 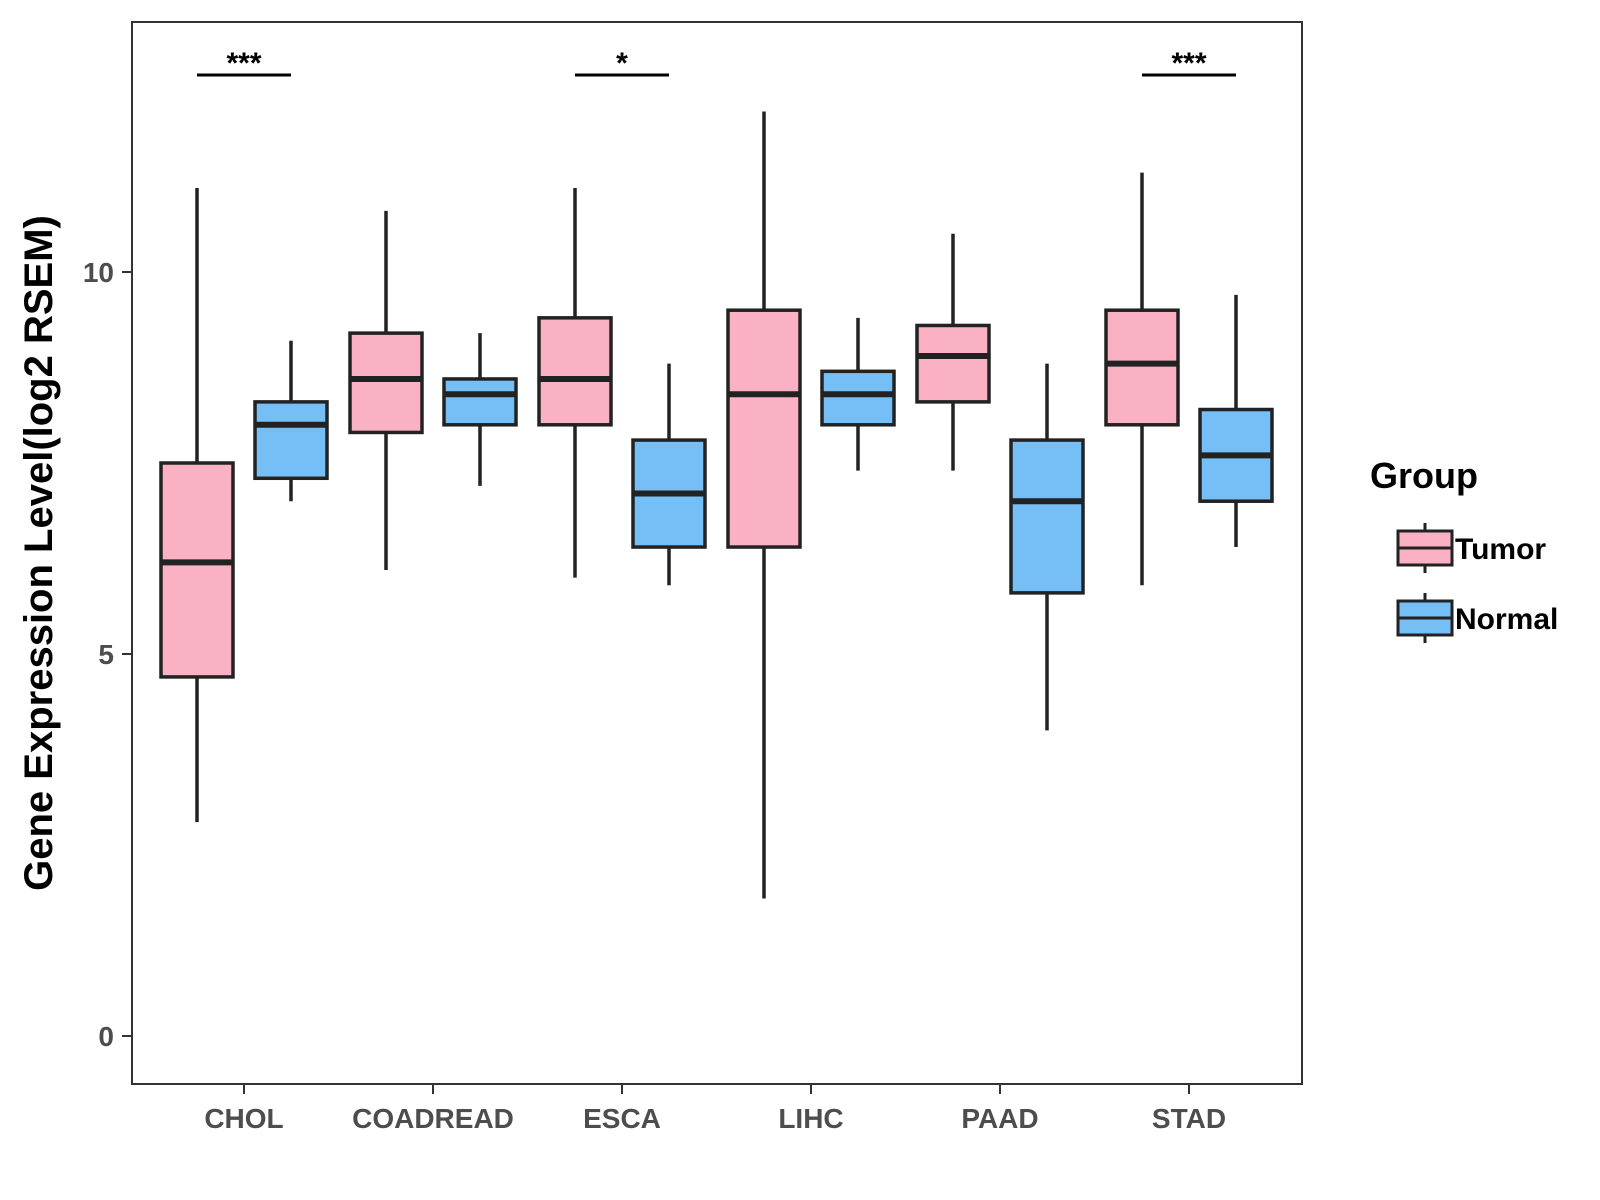 I want to click on box-tumor-stad, so click(x=1142, y=379).